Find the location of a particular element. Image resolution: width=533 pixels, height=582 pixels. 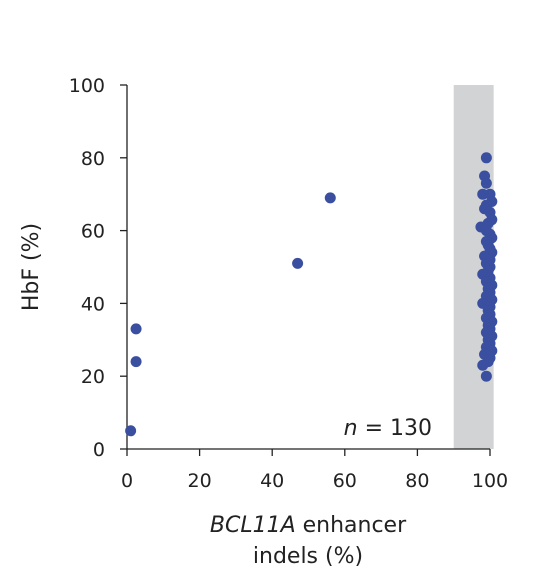

x-axis-title-line2: indels (%) is located at coordinates (308, 556).